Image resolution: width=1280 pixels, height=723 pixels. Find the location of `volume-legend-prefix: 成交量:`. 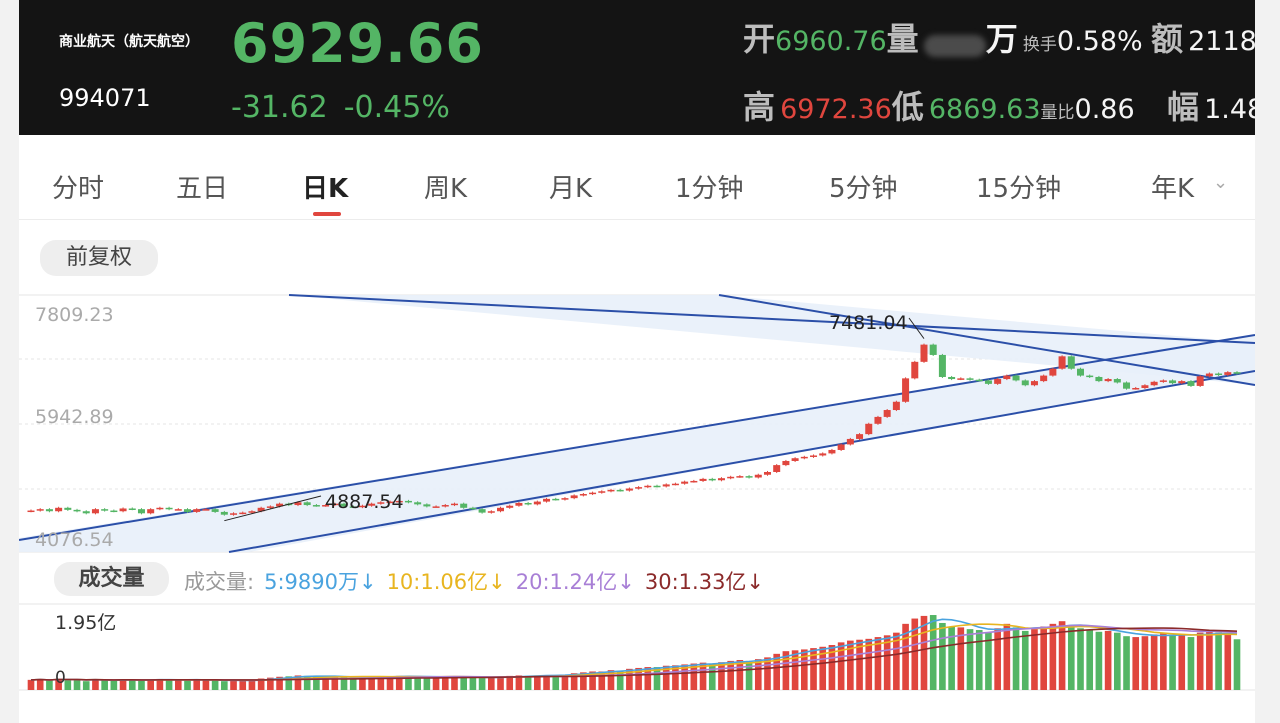

volume-legend-prefix: 成交量: is located at coordinates (219, 582).